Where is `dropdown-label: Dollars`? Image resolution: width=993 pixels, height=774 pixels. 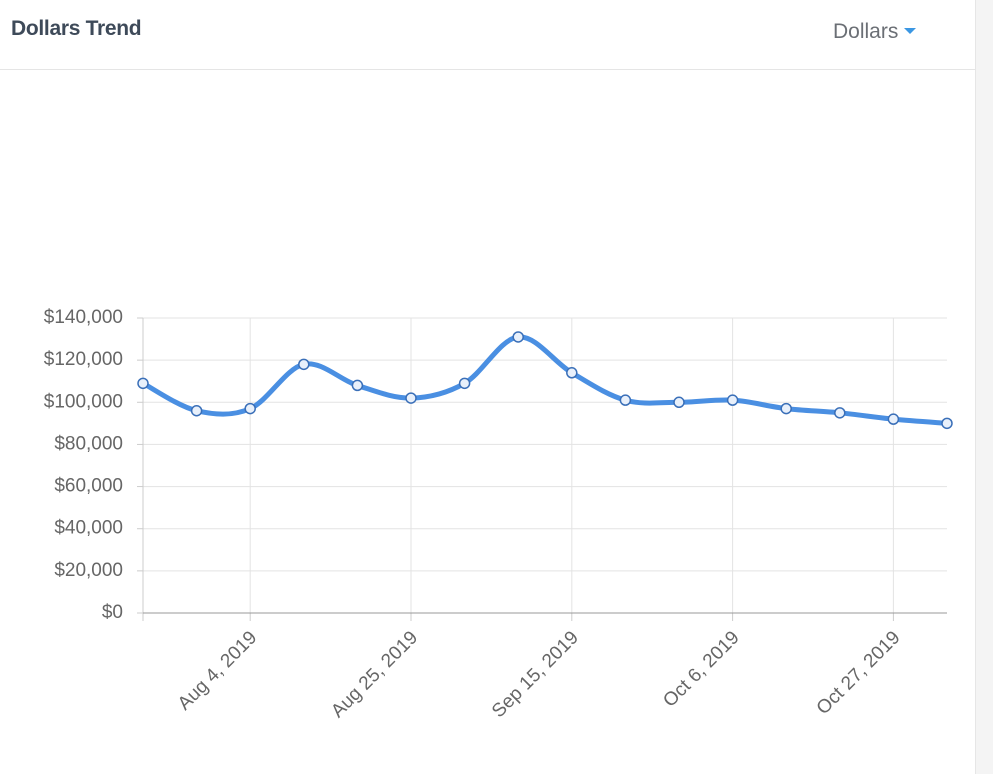 dropdown-label: Dollars is located at coordinates (866, 31).